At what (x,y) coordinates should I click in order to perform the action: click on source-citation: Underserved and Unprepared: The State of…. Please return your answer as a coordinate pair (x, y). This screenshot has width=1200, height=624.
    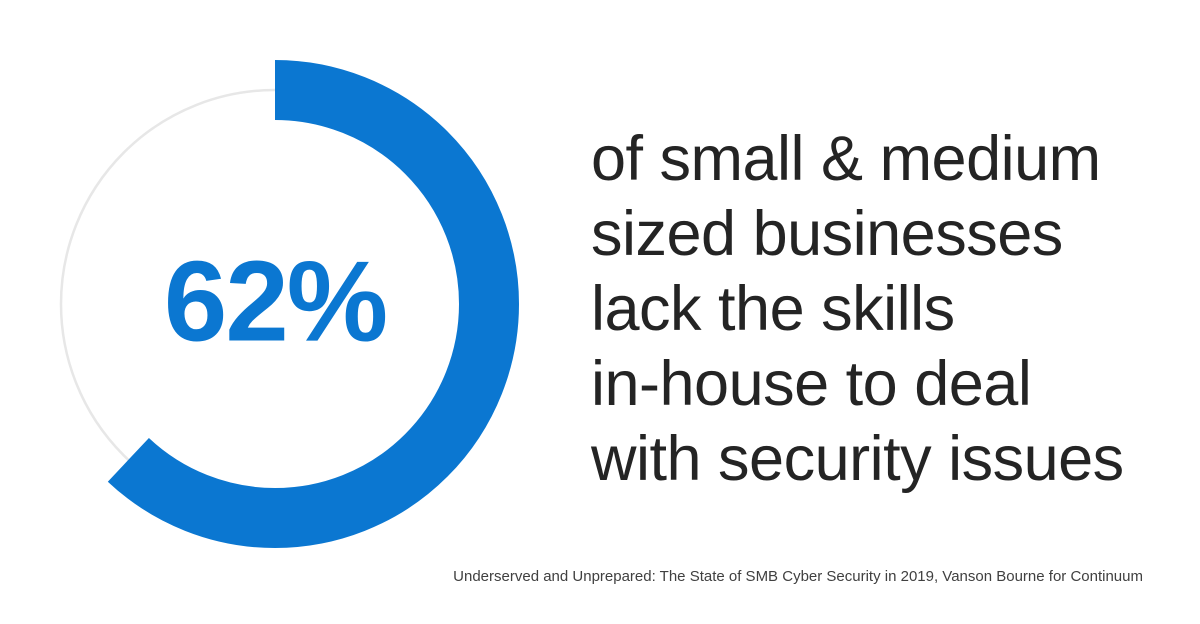
    Looking at the image, I should click on (798, 576).